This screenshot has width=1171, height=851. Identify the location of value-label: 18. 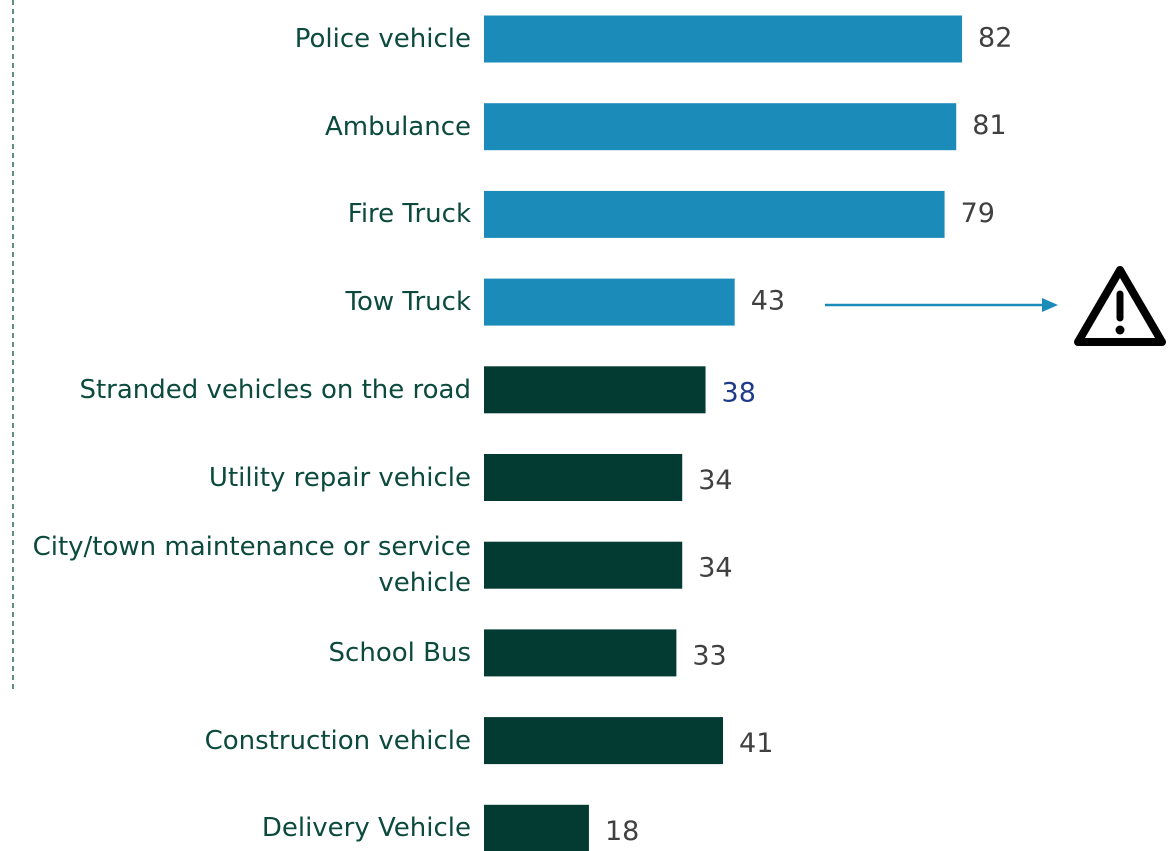
(622, 831).